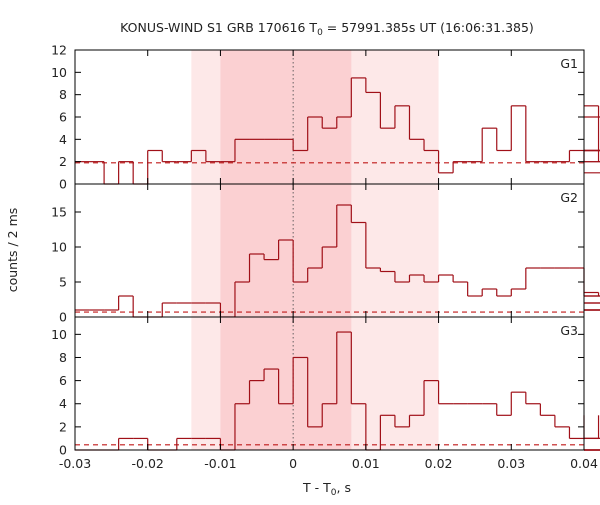  Describe the element at coordinates (569, 197) in the screenshot. I see `panel-label: G2` at that location.